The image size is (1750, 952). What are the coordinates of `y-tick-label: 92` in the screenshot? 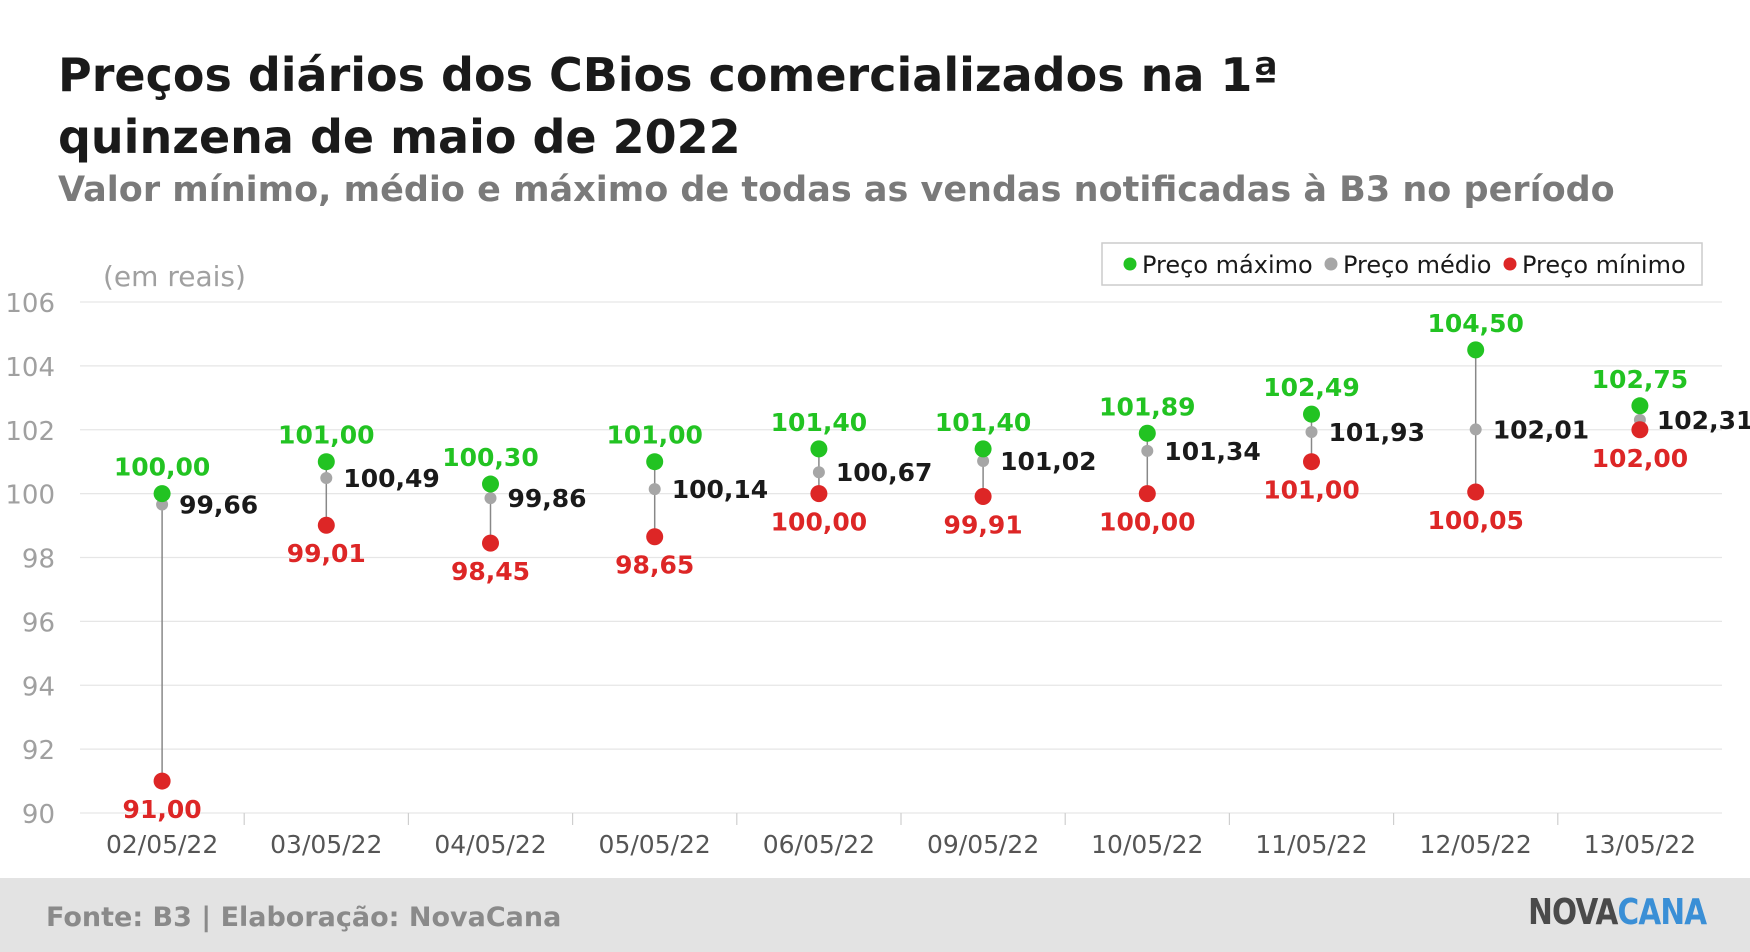 It's located at (38, 751).